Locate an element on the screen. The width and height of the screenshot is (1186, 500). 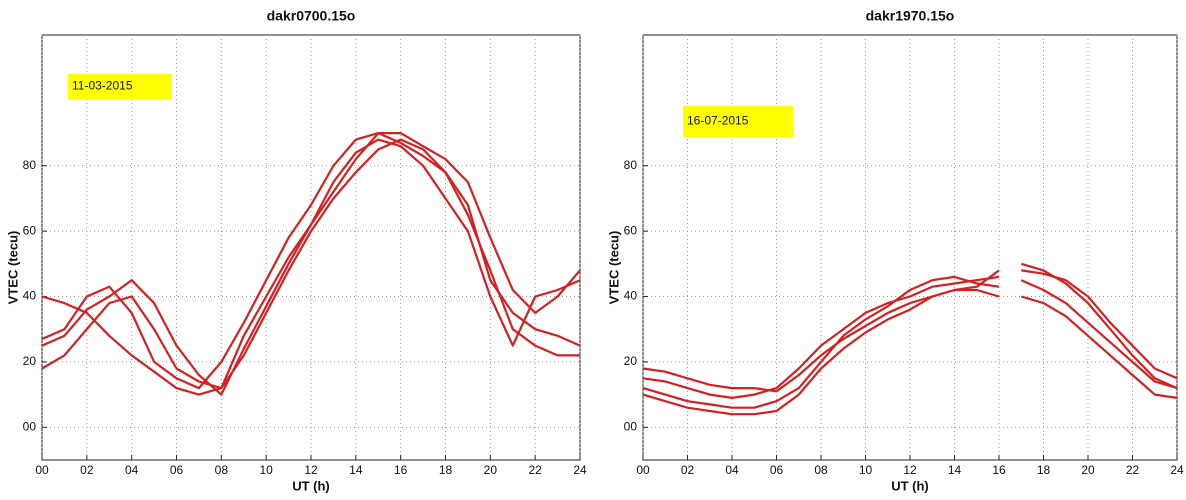
annotation: 16-07-2015 is located at coordinates (718, 121).